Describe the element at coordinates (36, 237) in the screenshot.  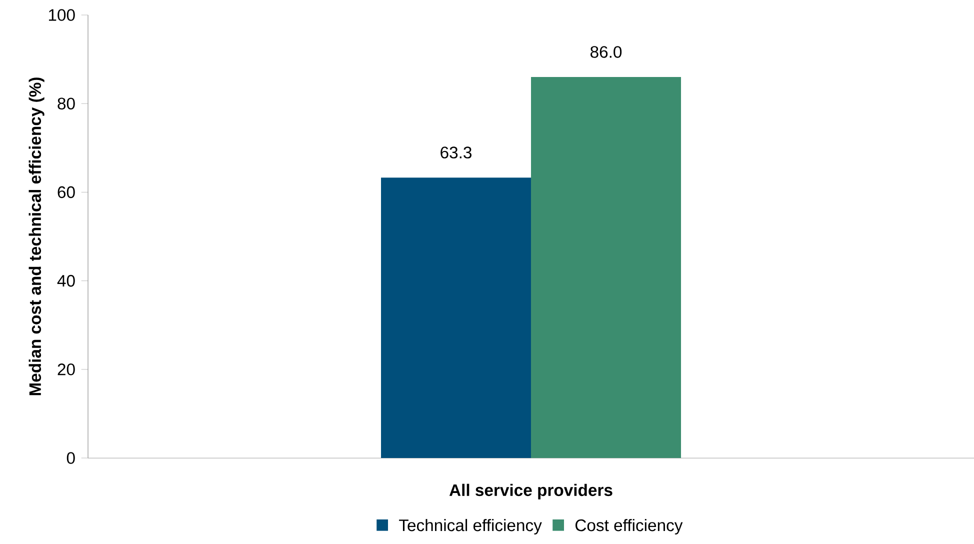
I see `y-axis-title: Median cost and technical efficiency (%)` at that location.